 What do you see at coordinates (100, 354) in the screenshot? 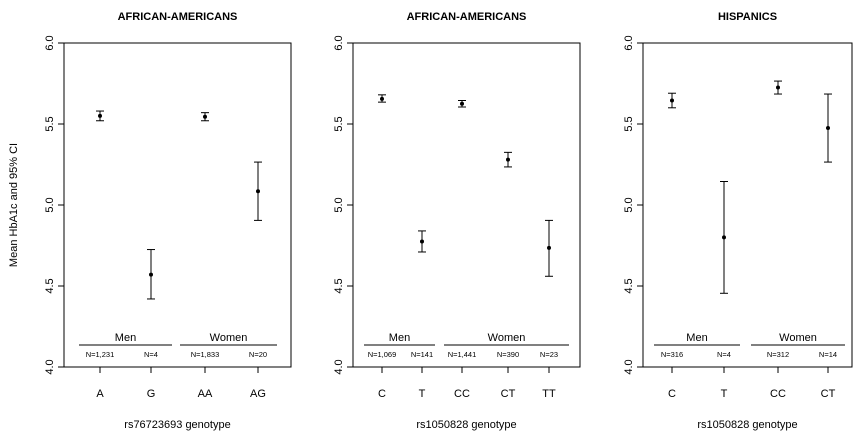
I see `n-label: N=1,231` at bounding box center [100, 354].